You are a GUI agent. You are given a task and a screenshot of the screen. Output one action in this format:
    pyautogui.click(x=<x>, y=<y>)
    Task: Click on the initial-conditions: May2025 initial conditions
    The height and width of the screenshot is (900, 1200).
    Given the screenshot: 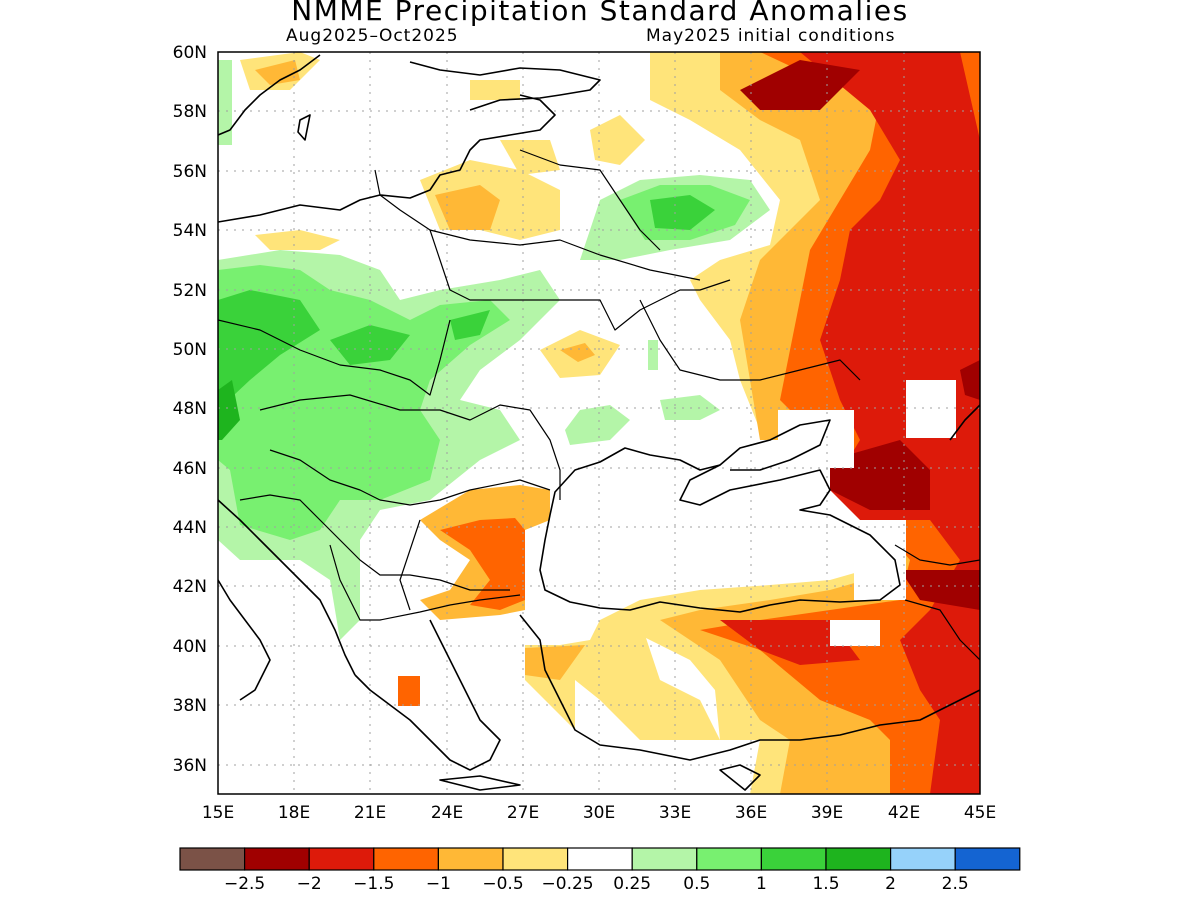 What is the action you would take?
    pyautogui.click(x=771, y=36)
    